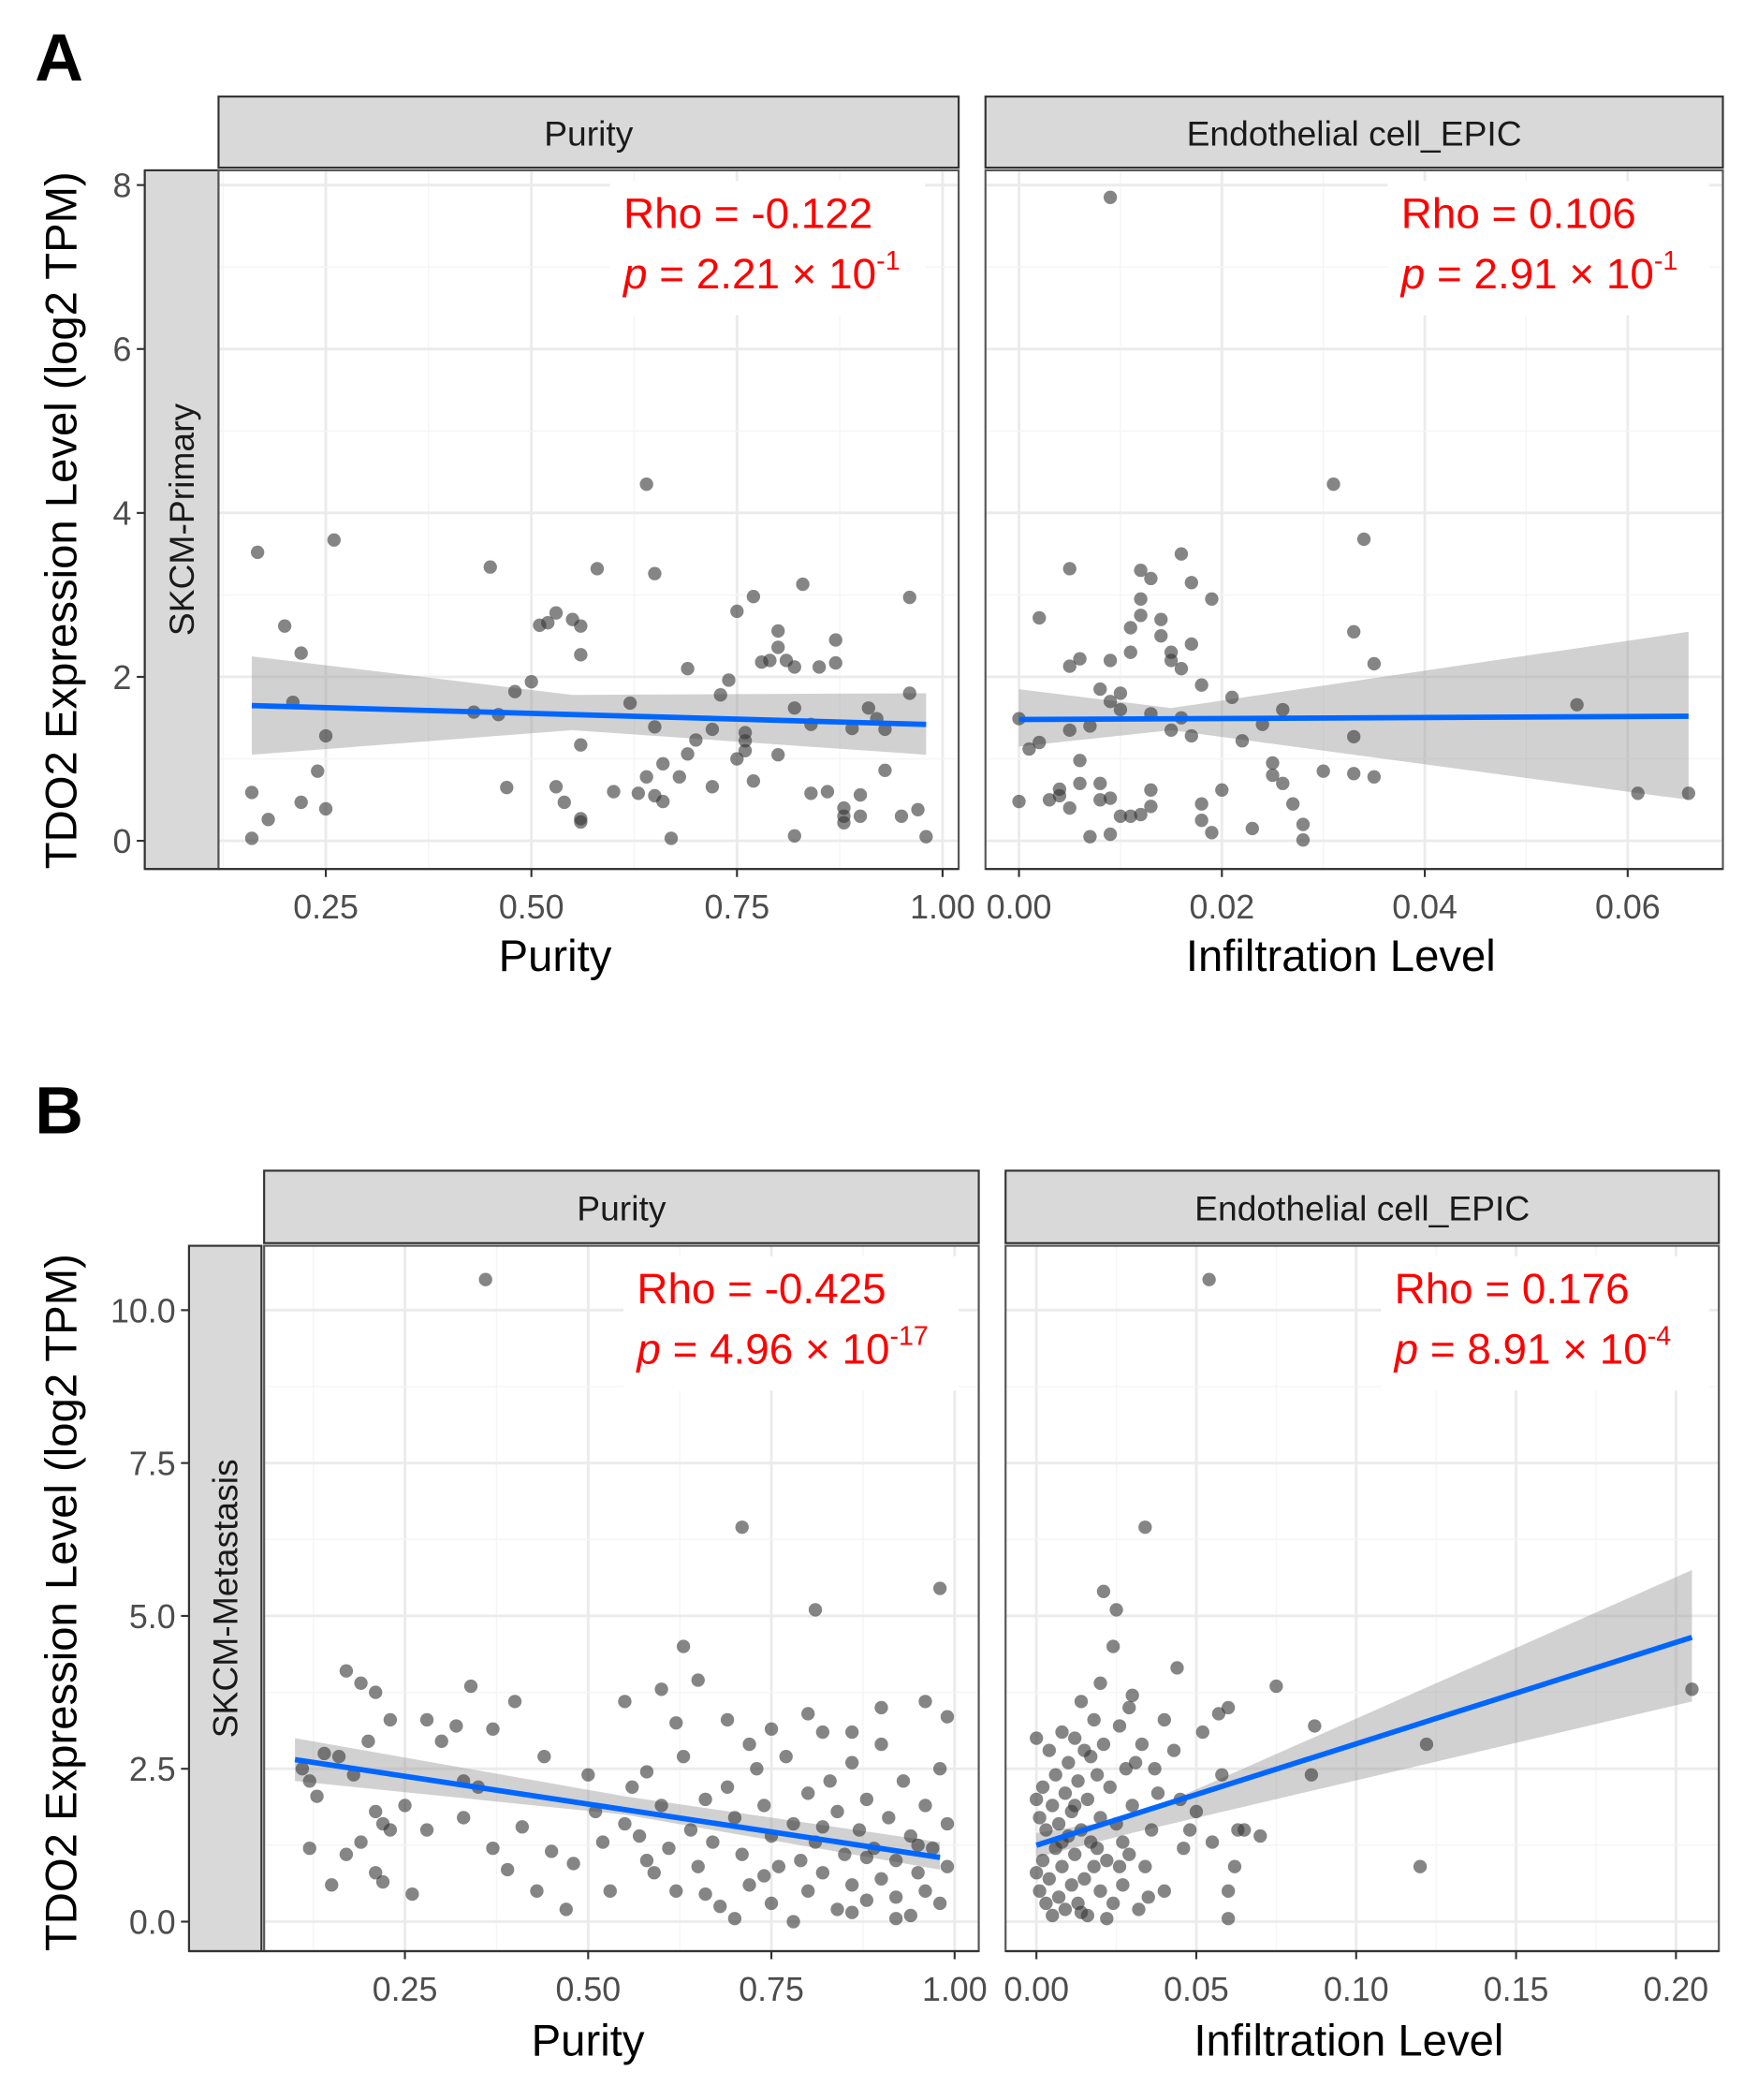 The height and width of the screenshot is (2100, 1743). I want to click on y-tick-label: 8, so click(121, 186).